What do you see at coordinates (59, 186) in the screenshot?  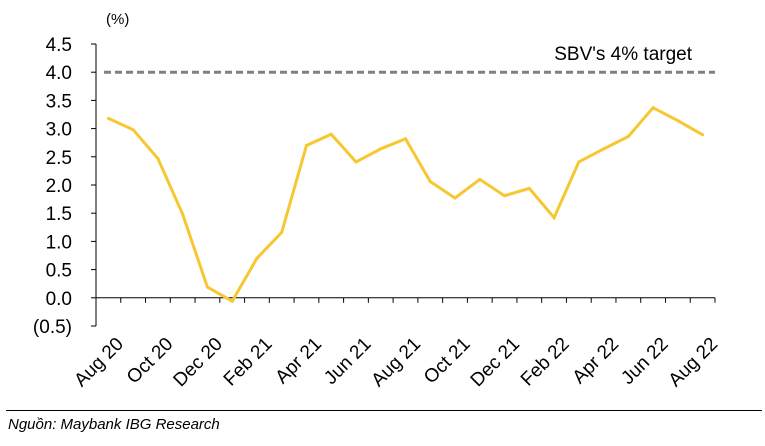 I see `y-tick-label: 2.0` at bounding box center [59, 186].